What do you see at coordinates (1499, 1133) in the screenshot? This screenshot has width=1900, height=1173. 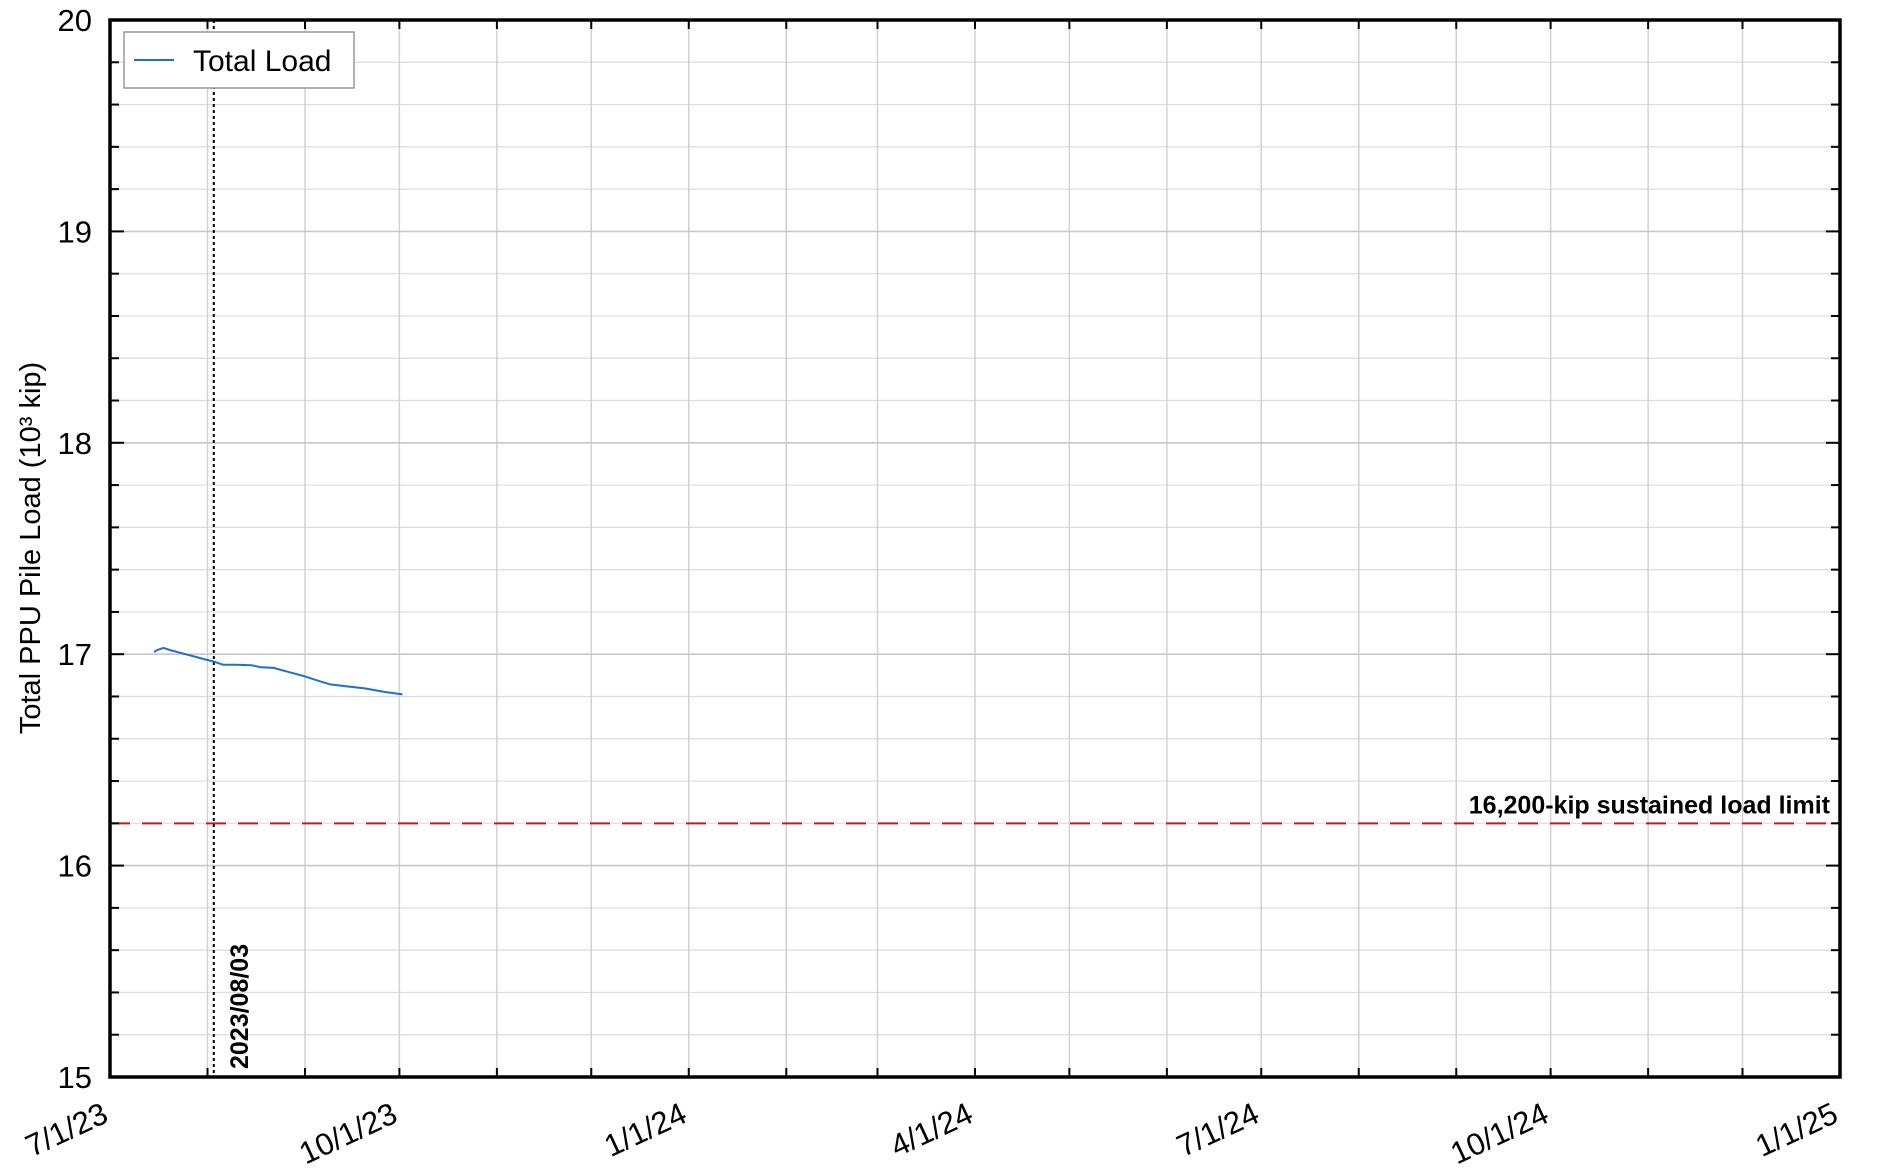 I see `x-tick-label: 10/1/24` at bounding box center [1499, 1133].